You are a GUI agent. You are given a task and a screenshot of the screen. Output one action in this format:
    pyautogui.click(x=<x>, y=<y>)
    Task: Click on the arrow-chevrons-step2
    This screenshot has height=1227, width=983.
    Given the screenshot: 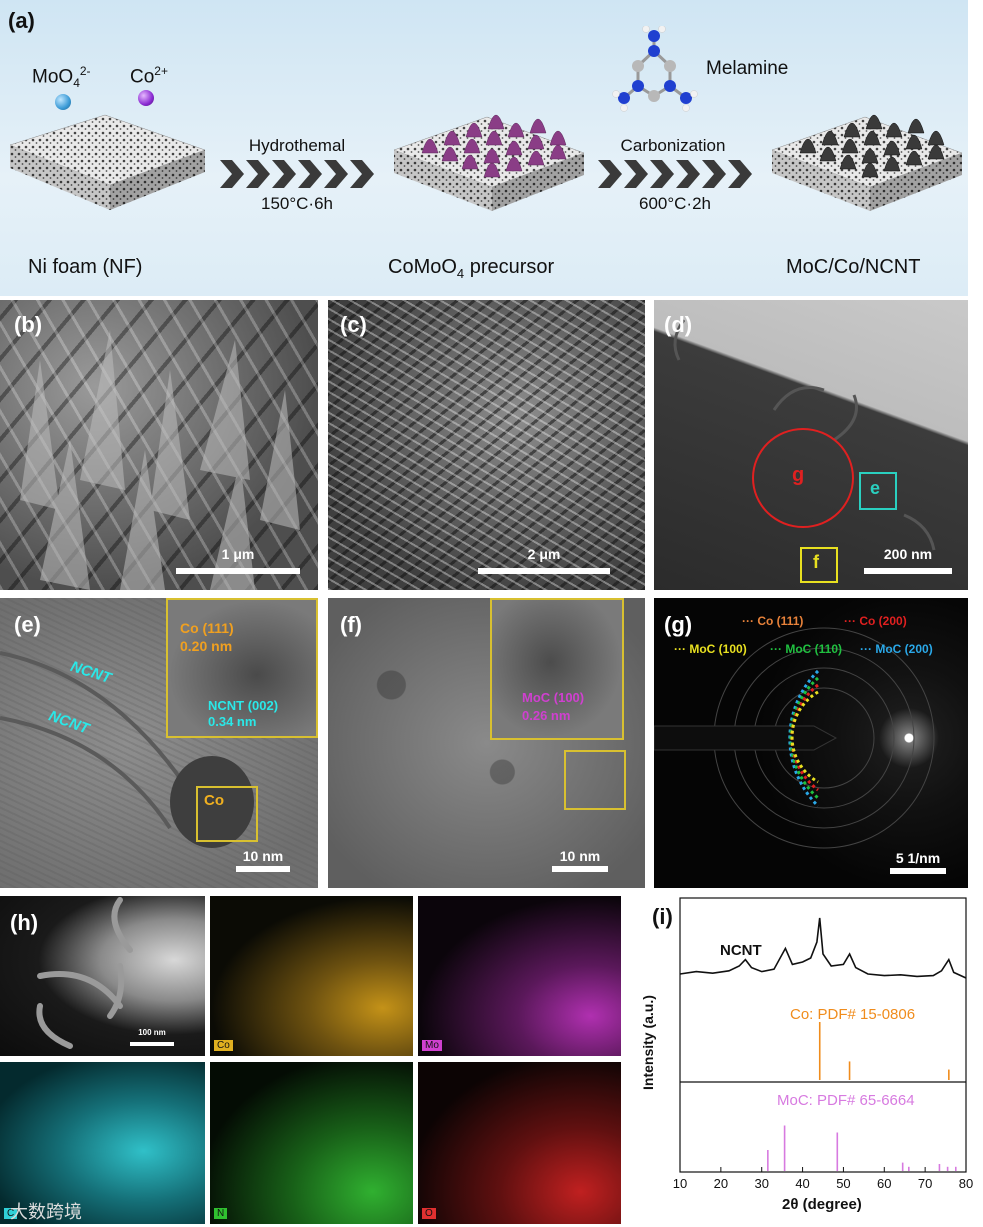 What is the action you would take?
    pyautogui.click(x=675, y=174)
    